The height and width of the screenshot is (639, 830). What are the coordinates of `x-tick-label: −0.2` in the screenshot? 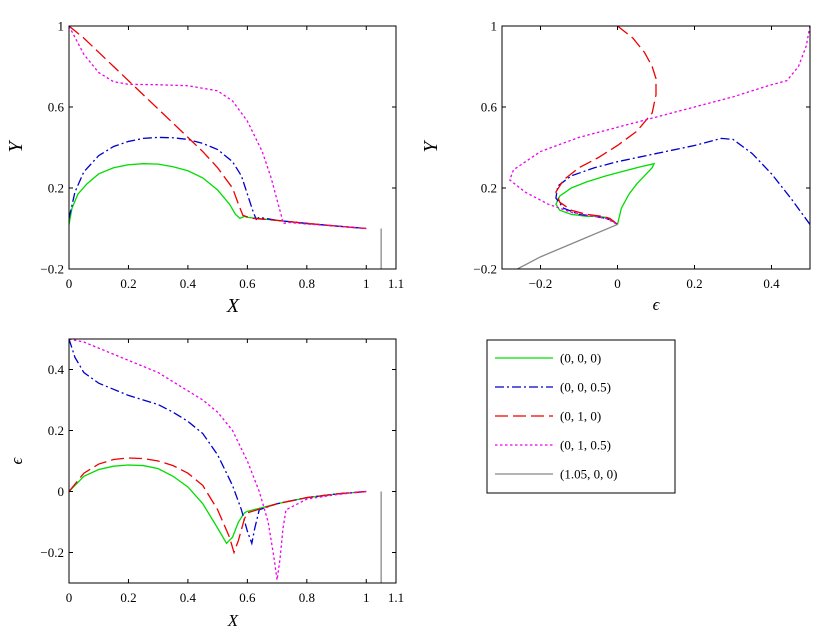 It's located at (541, 283).